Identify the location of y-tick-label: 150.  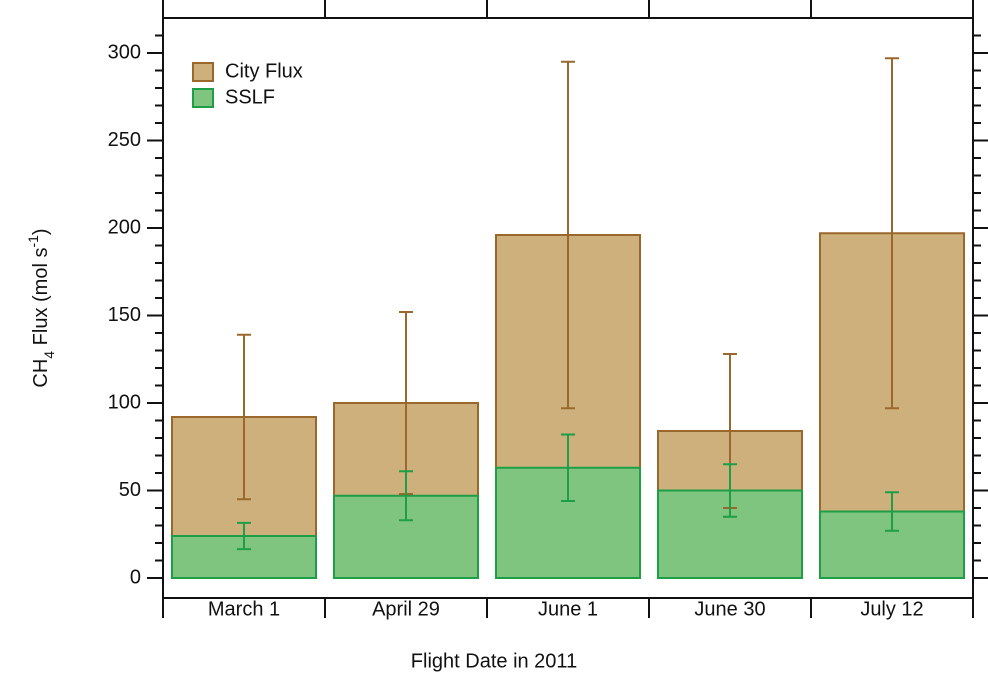
(124, 315).